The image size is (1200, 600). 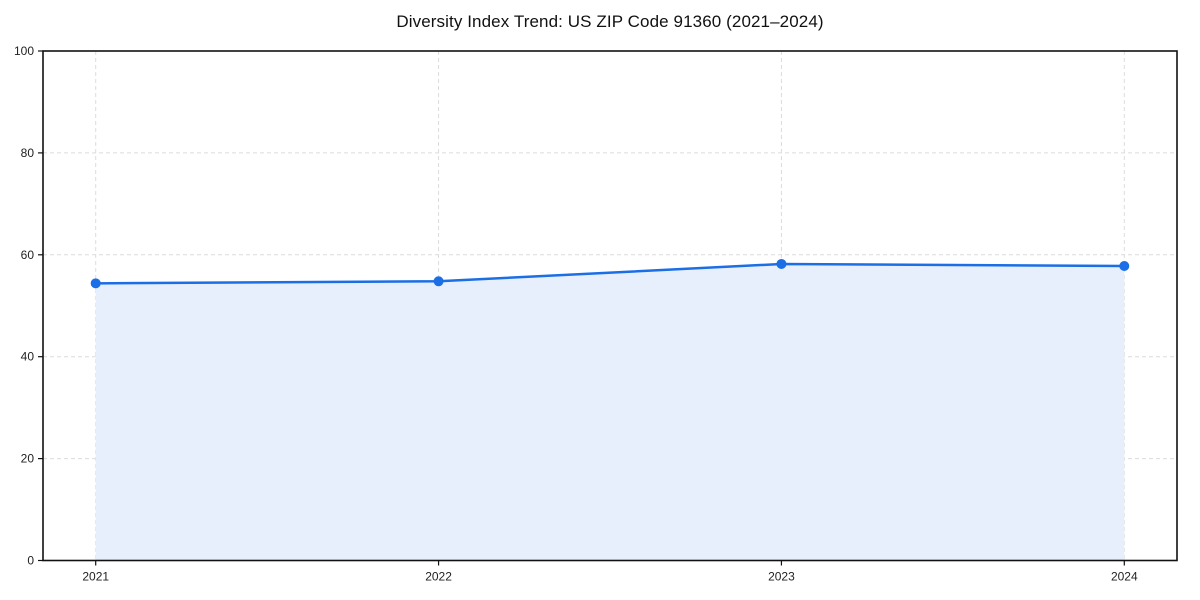 What do you see at coordinates (28, 357) in the screenshot?
I see `y-tick-label: 40` at bounding box center [28, 357].